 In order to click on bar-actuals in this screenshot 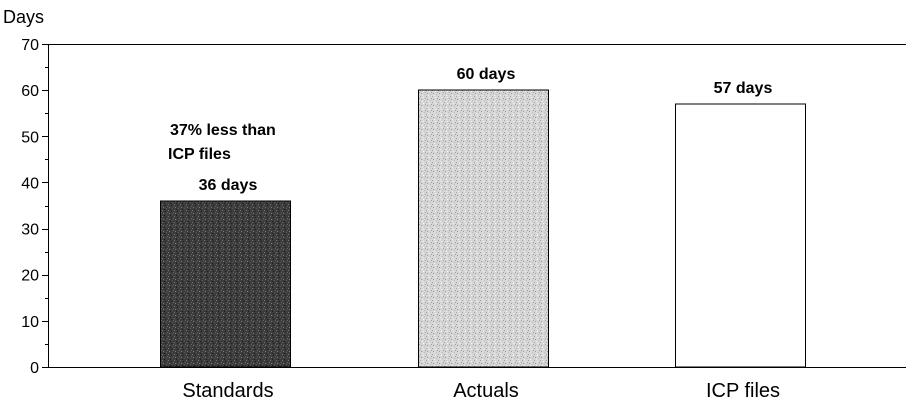, I will do `click(483, 228)`.